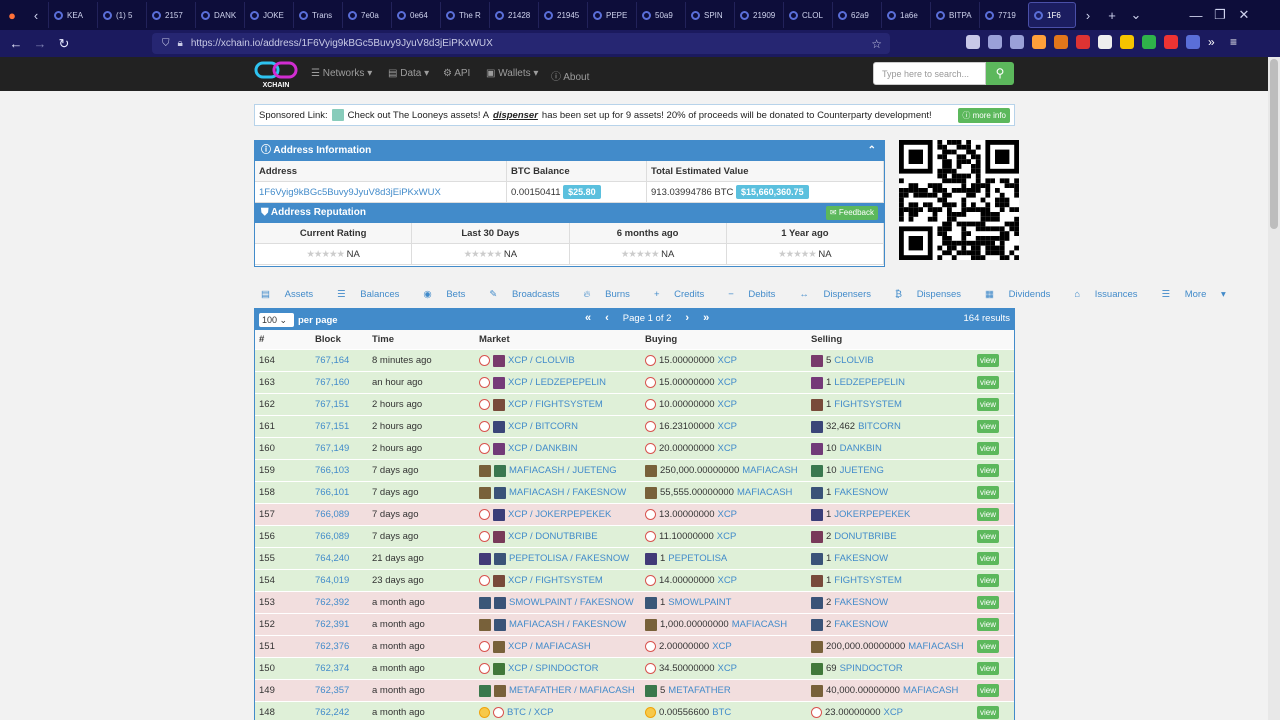  What do you see at coordinates (72, 15) in the screenshot?
I see `browser-tab: KEA` at bounding box center [72, 15].